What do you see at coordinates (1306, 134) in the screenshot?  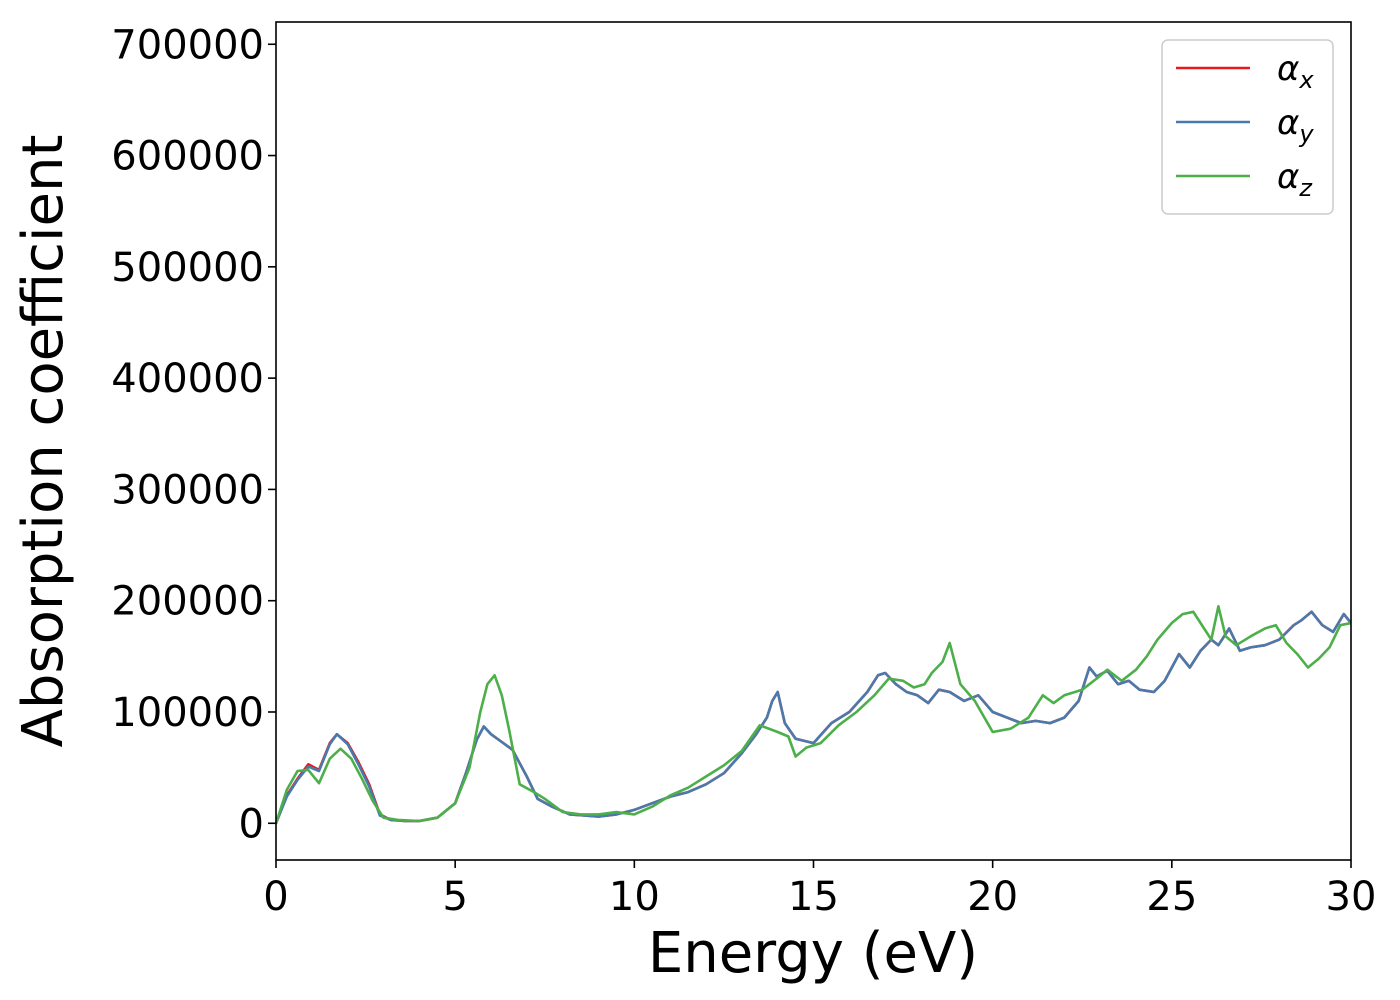 I see `legend-subscript: y` at bounding box center [1306, 134].